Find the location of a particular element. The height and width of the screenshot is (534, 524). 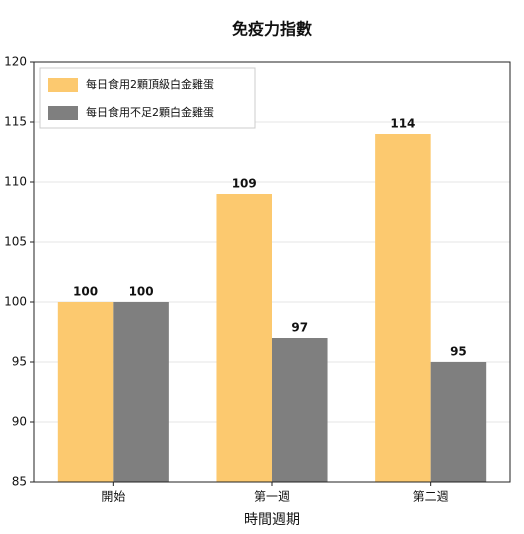

y-tick-label: 115 is located at coordinates (15, 122).